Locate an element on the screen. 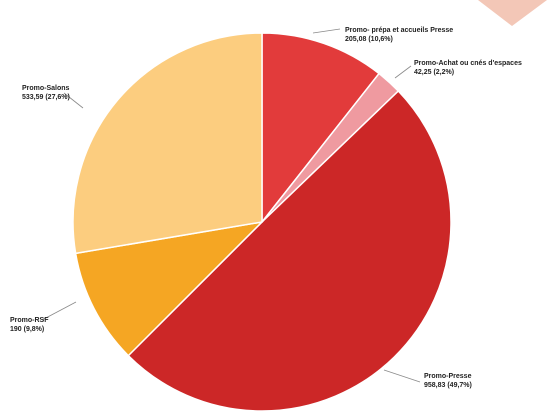 This screenshot has height=417, width=547. corner-decoration is located at coordinates (512, 13).